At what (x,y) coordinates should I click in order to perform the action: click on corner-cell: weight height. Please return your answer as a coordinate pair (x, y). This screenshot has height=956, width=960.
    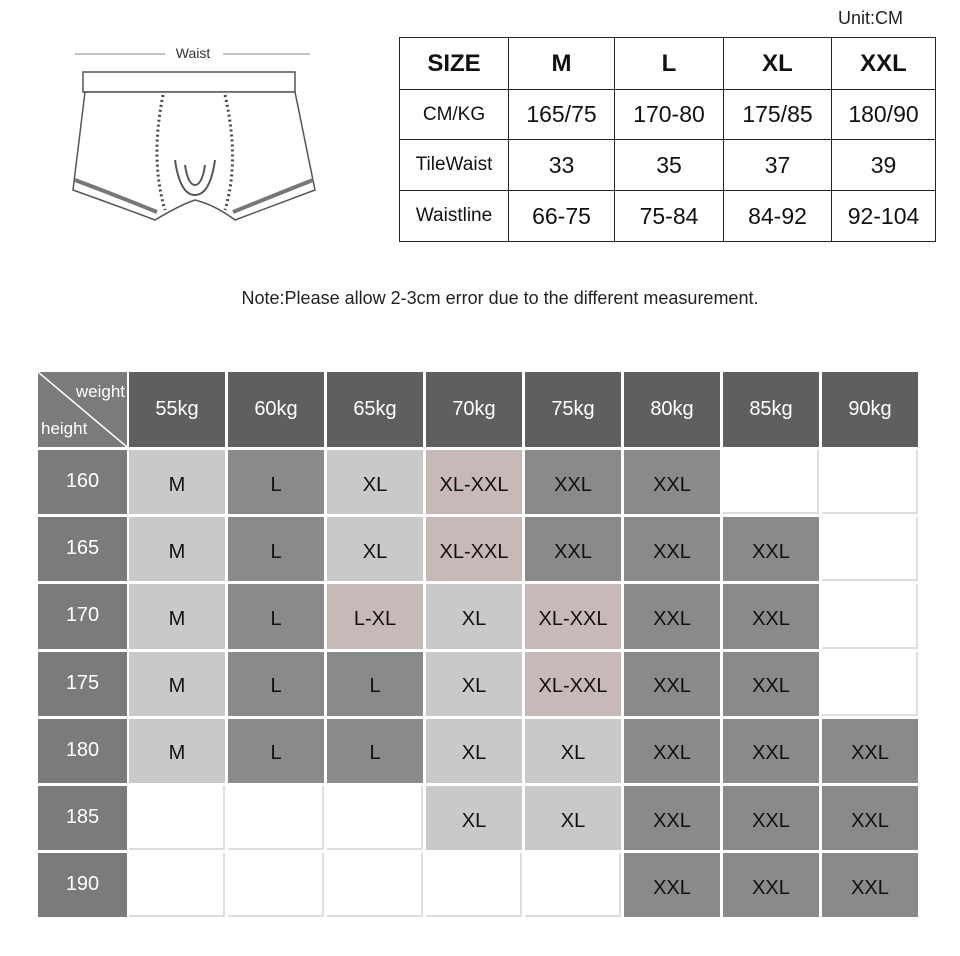
    Looking at the image, I should click on (82, 409).